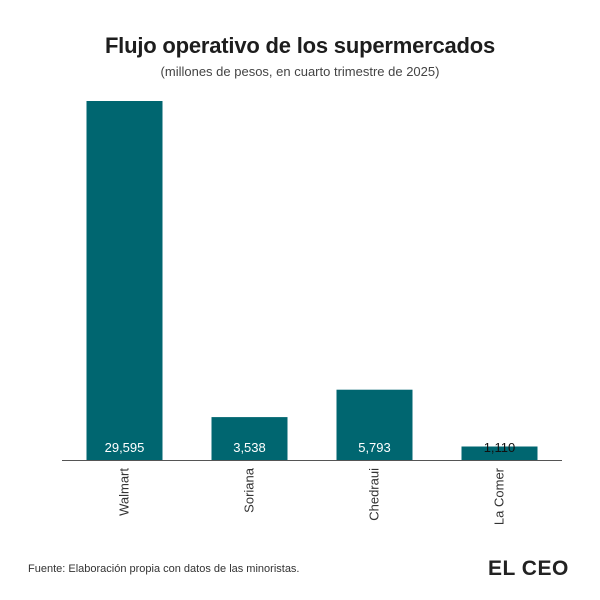 The image size is (600, 600). Describe the element at coordinates (374, 424) in the screenshot. I see `bar-chedraui` at that location.